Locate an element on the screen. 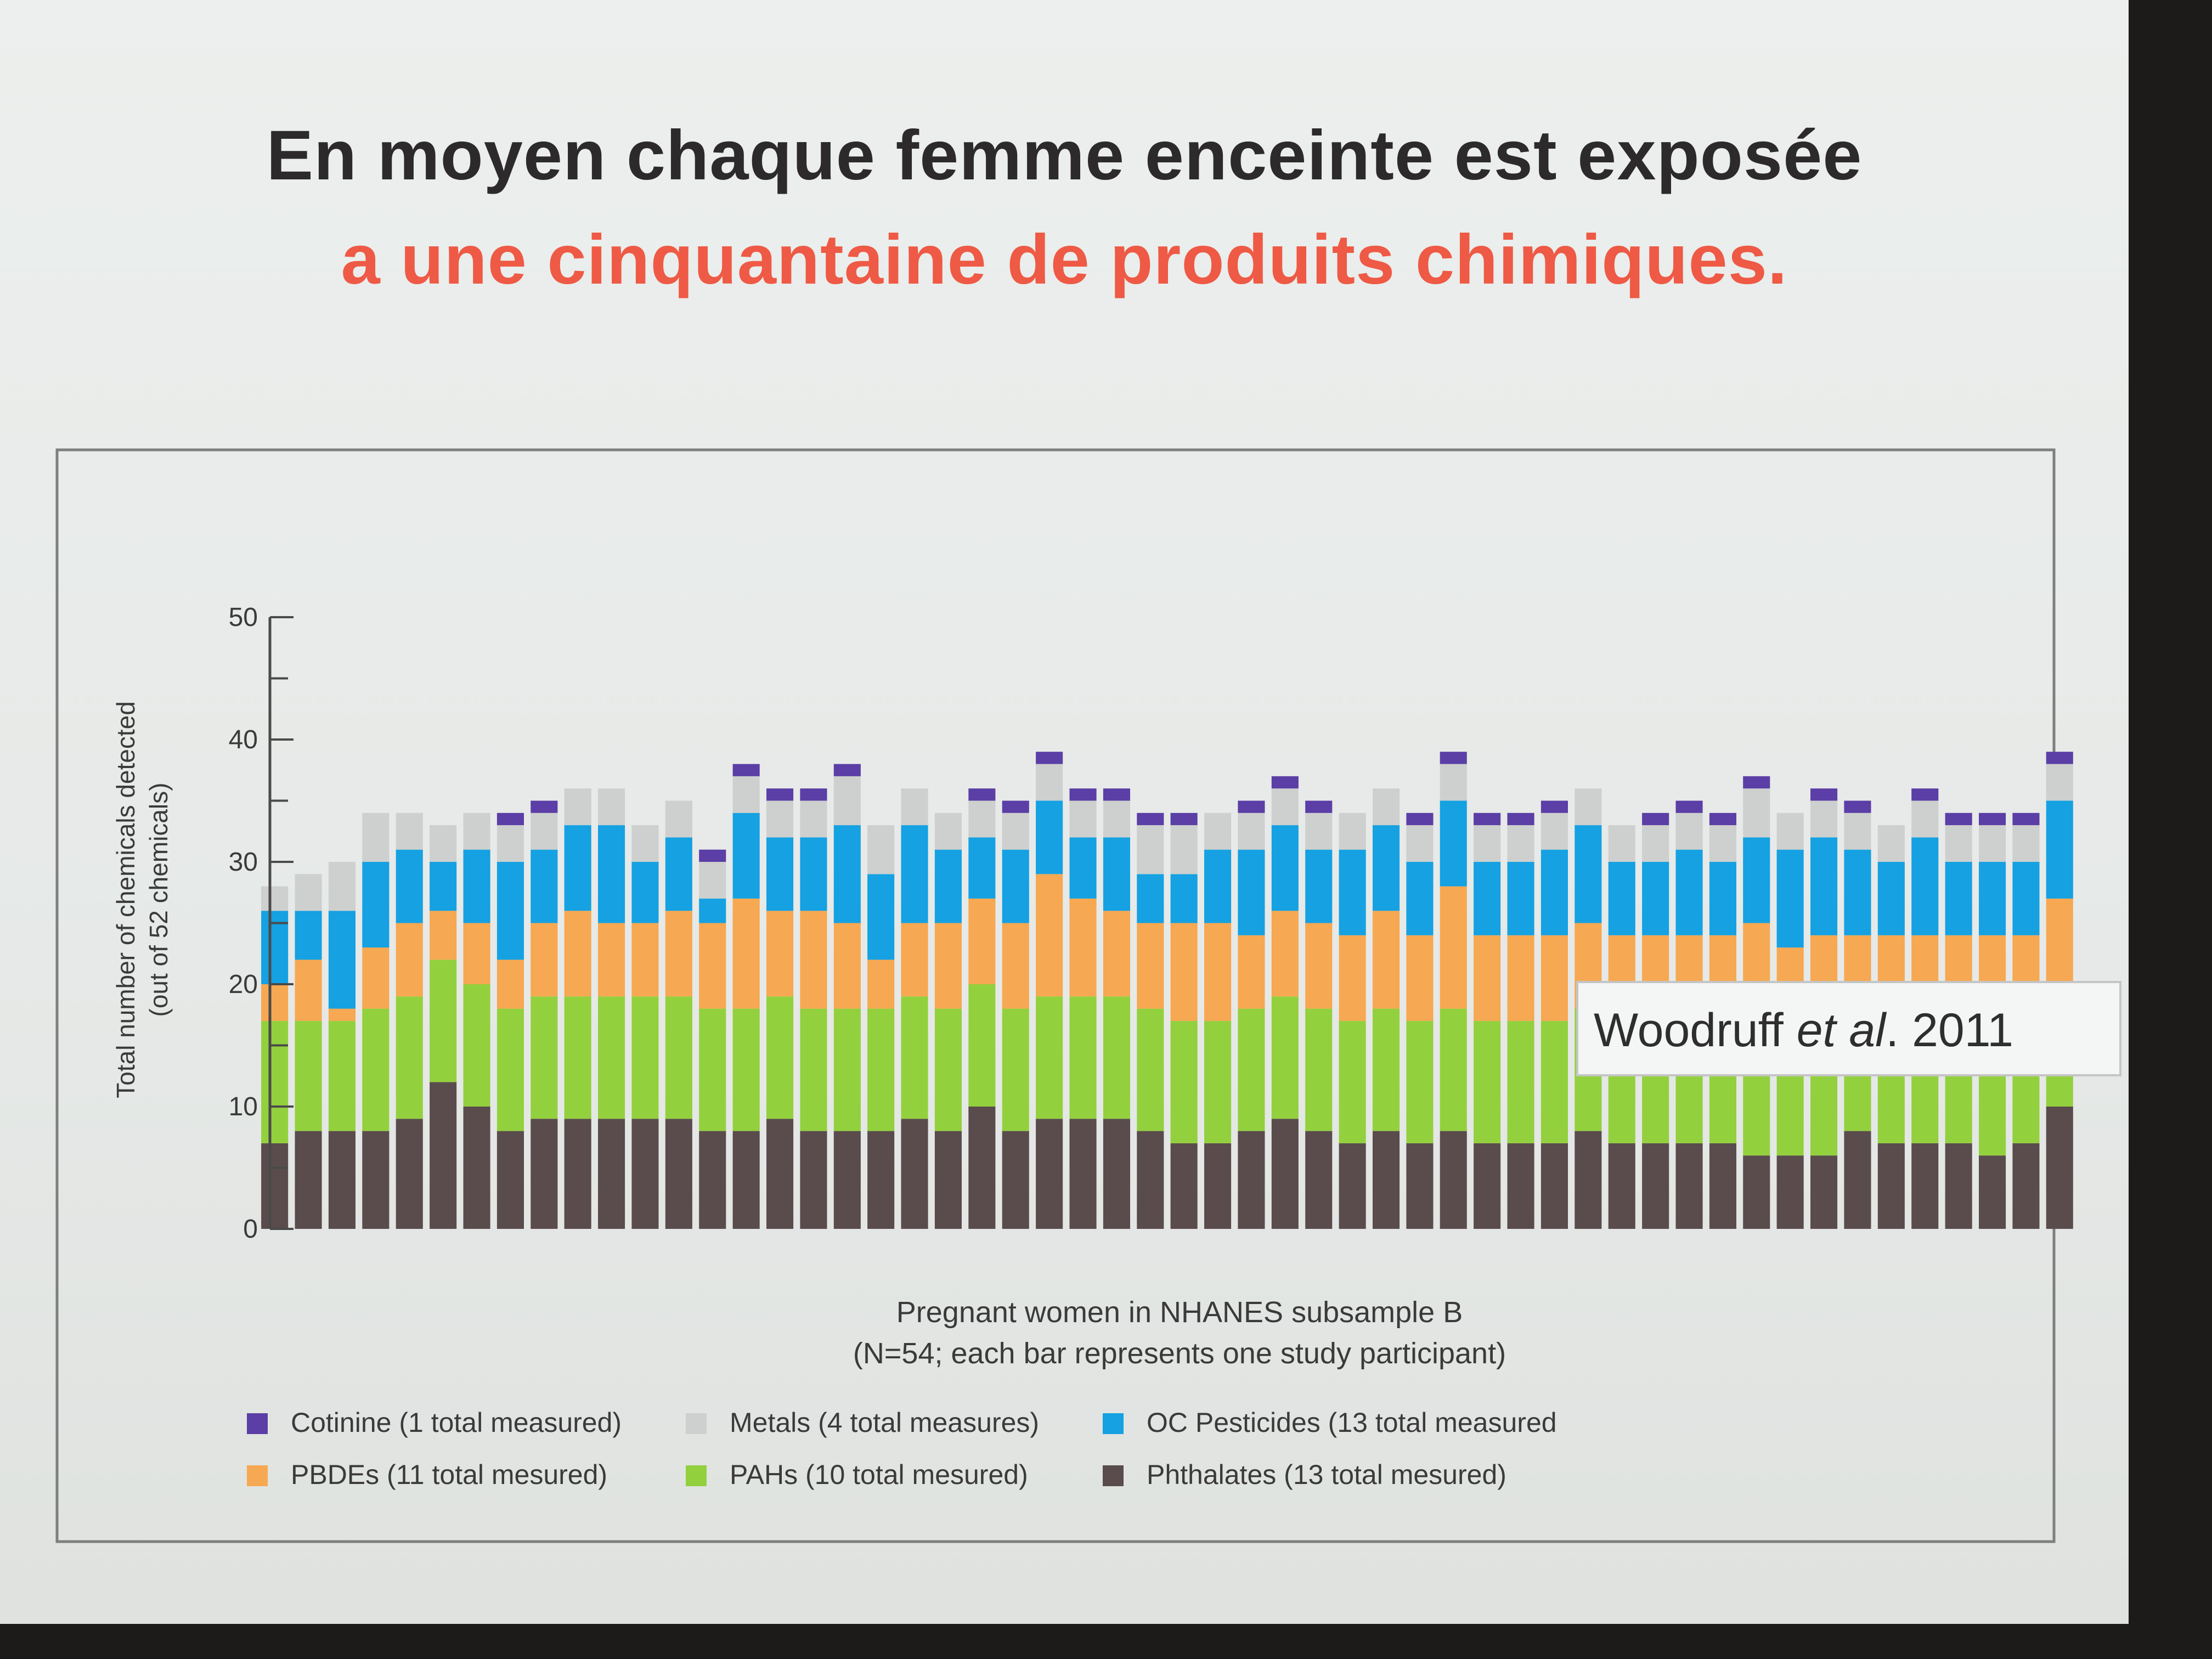  y-tick-label: 0 is located at coordinates (250, 1229).